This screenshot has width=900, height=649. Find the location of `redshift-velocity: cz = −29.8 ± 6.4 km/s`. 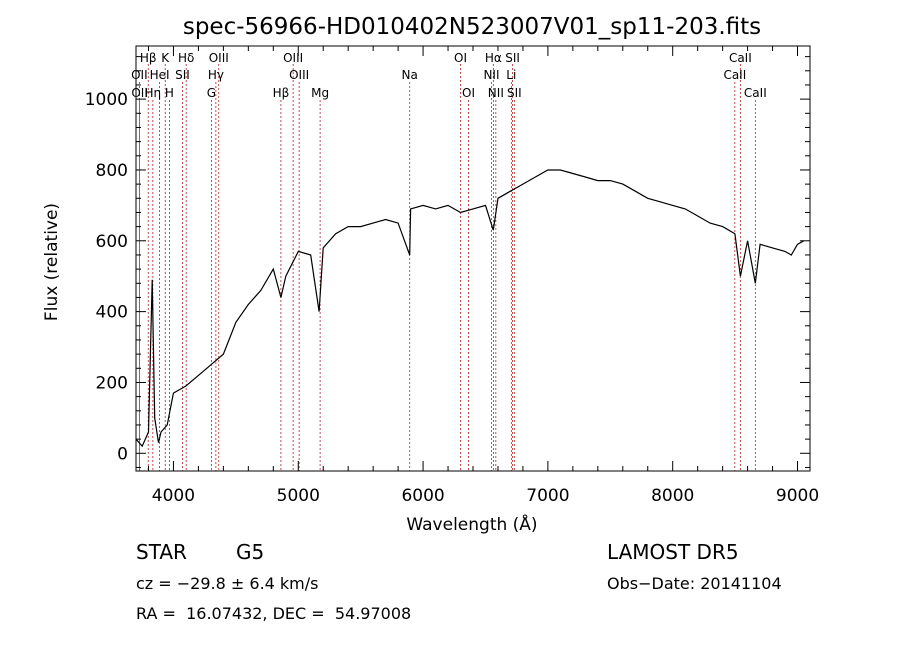

redshift-velocity: cz = −29.8 ± 6.4 km/s is located at coordinates (227, 583).